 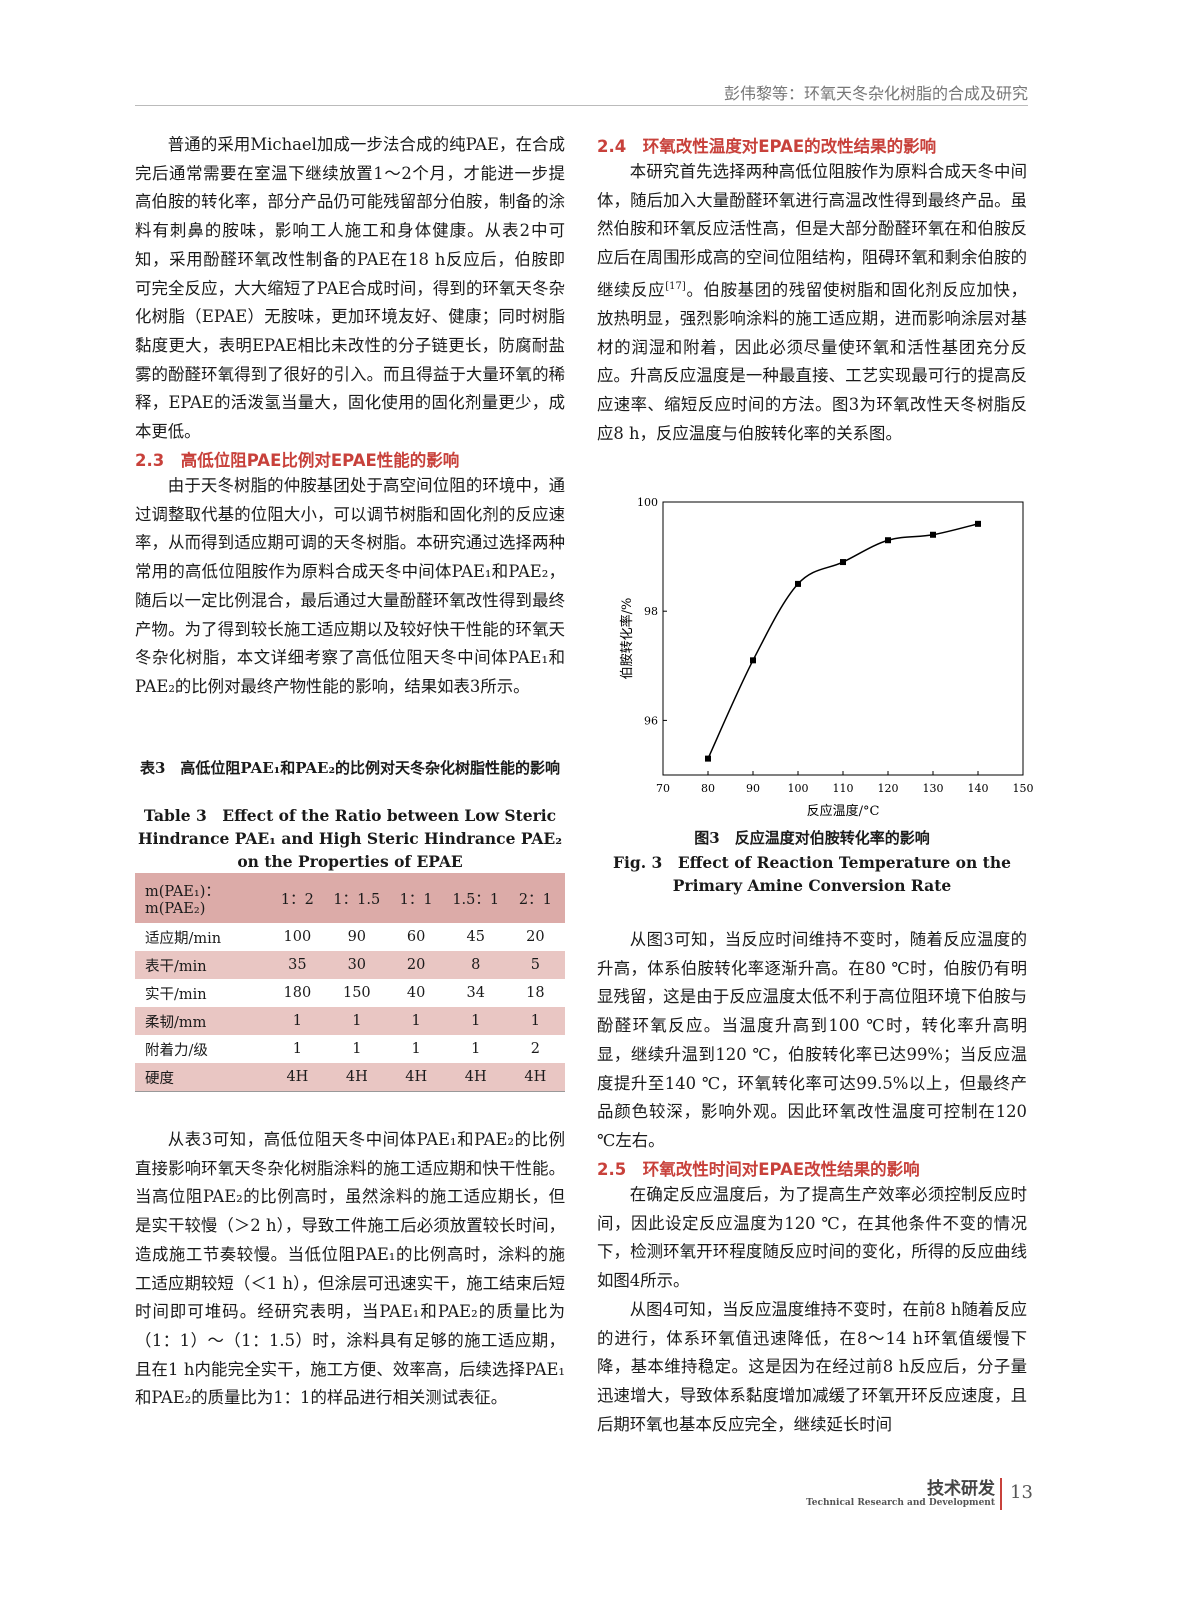 I want to click on figure-caption: 图3 反应温度对伯胺转化率的影响, so click(x=812, y=838).